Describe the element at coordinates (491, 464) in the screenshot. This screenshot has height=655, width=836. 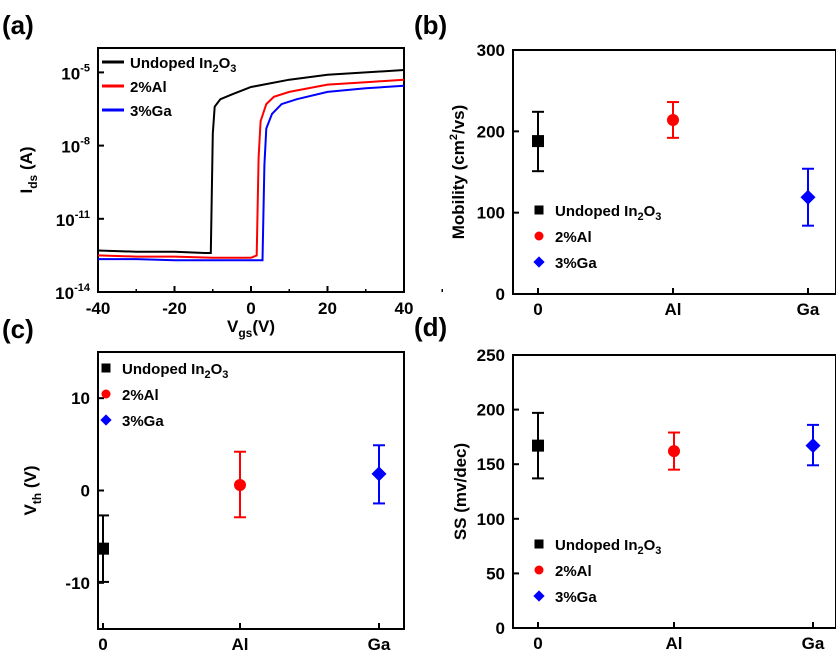
I see `y-tick-label: 150` at that location.